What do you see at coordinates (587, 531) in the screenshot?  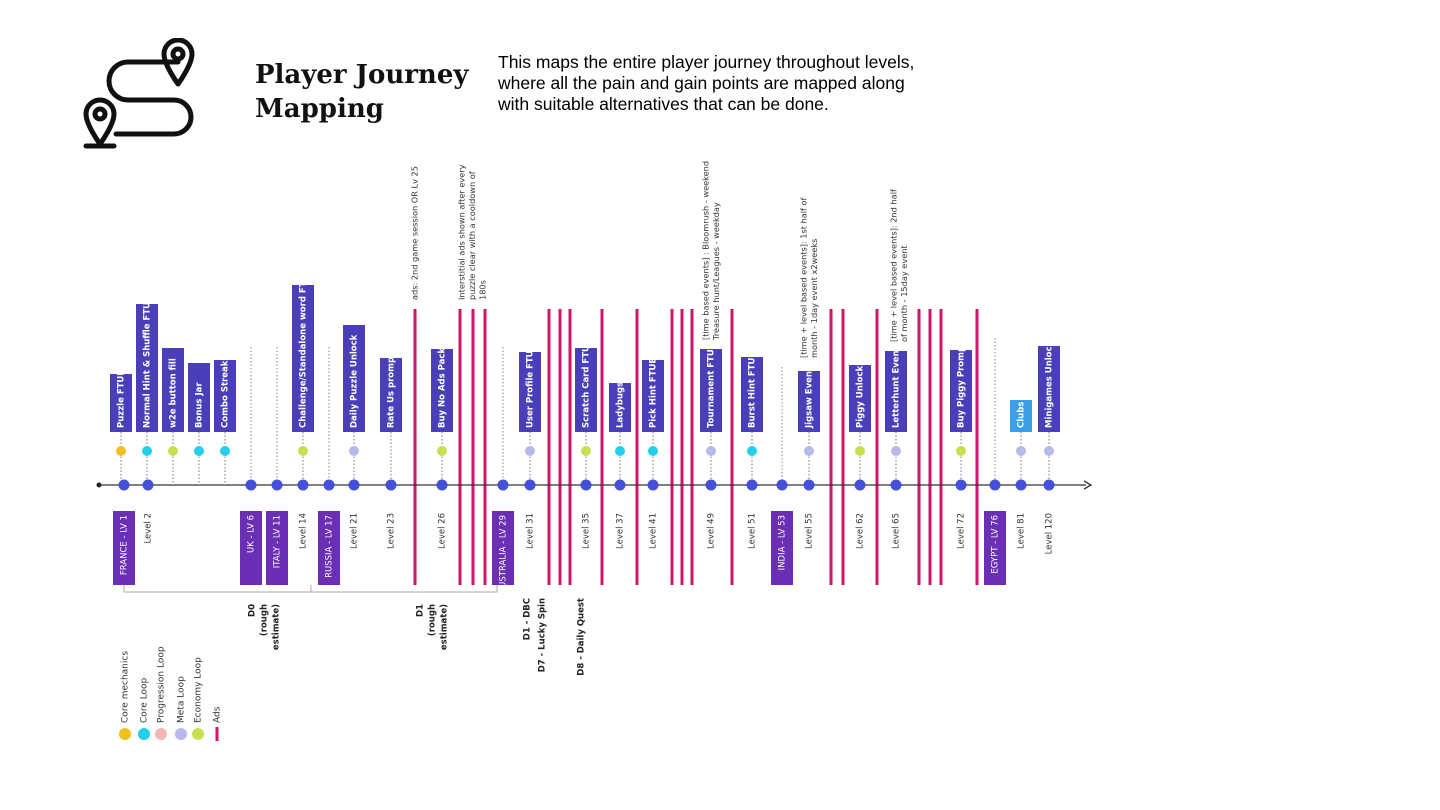 I see `level-label: Level 35` at bounding box center [587, 531].